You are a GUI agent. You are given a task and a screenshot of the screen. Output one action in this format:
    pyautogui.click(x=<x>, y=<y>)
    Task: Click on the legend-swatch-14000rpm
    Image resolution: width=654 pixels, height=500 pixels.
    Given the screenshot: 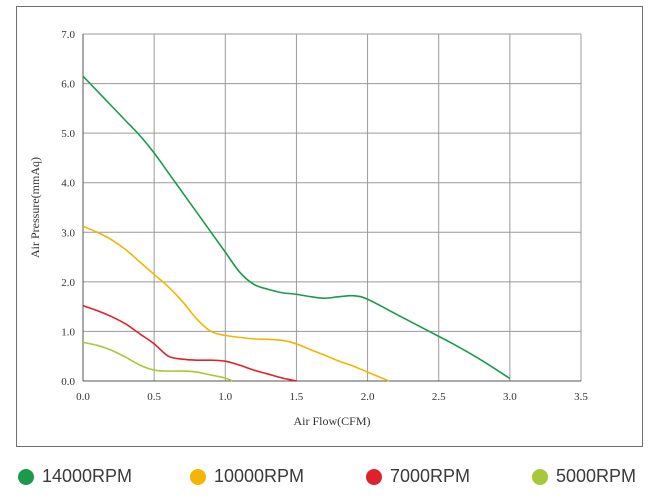 What is the action you would take?
    pyautogui.click(x=26, y=476)
    